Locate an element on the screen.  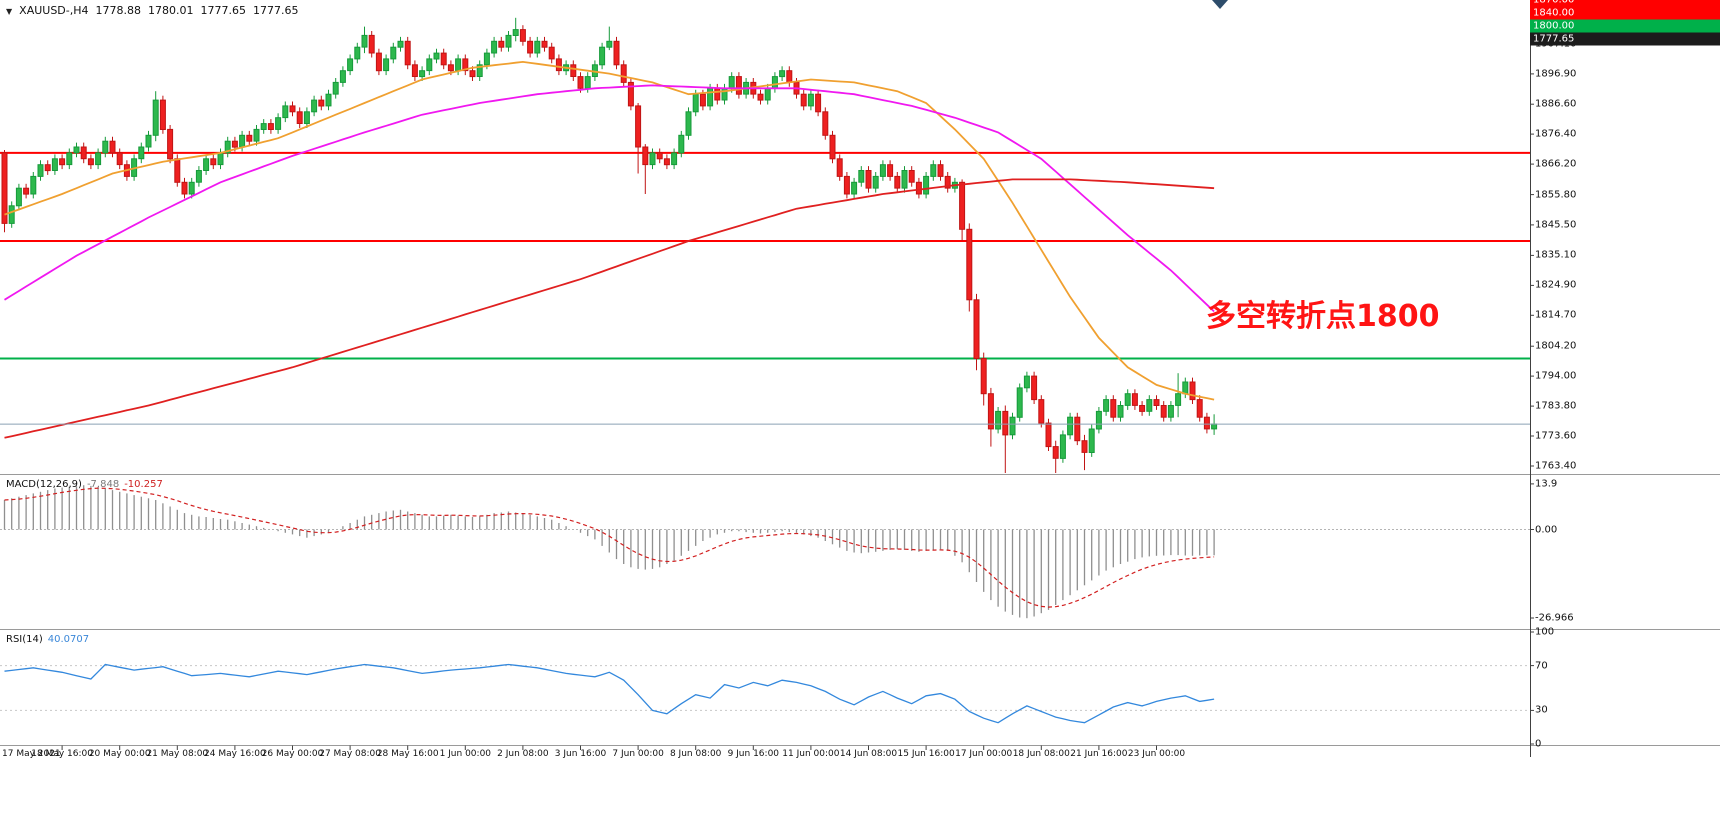
rsi-indicator-label: RSI(14) 40.0707 is located at coordinates (47, 639).